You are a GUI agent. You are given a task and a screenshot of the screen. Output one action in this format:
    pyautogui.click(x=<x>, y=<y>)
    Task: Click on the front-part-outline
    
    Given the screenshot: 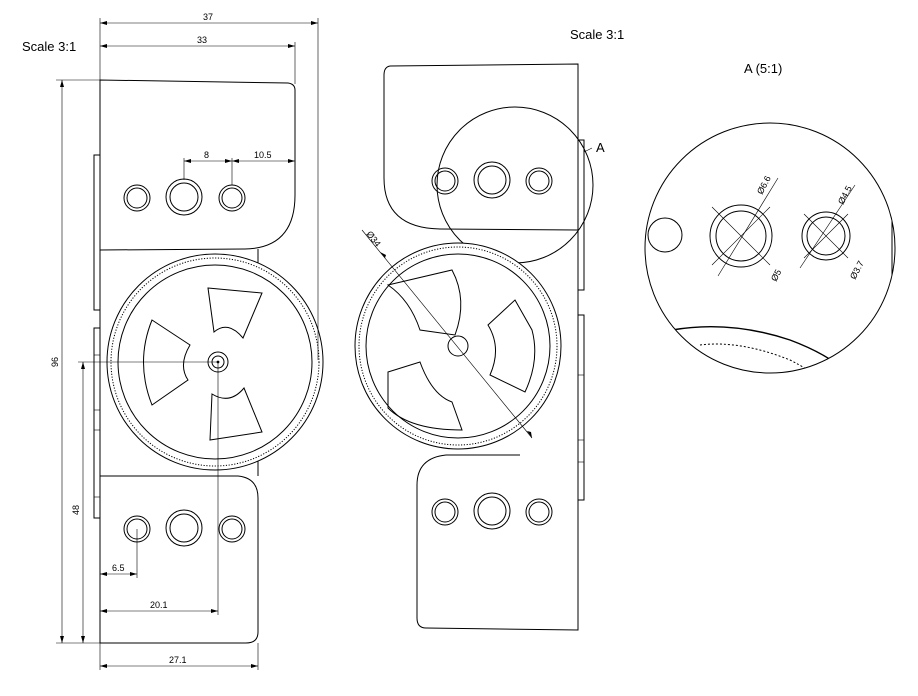 What is the action you would take?
    pyautogui.click(x=197, y=165)
    